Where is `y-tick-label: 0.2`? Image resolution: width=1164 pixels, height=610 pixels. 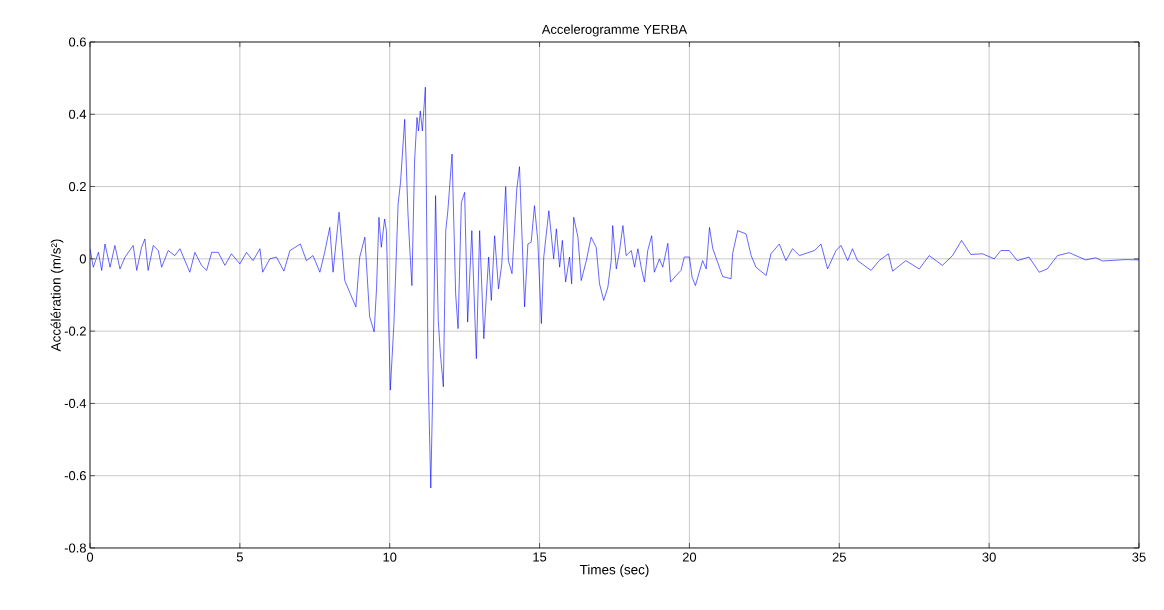 y-tick-label: 0.2 is located at coordinates (77, 186).